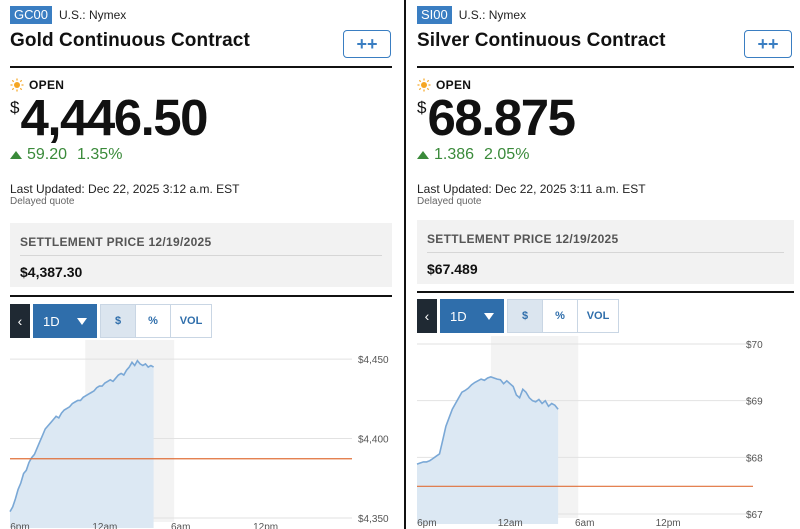 The width and height of the screenshot is (800, 529). What do you see at coordinates (404, 264) in the screenshot?
I see `panel-divider` at bounding box center [404, 264].